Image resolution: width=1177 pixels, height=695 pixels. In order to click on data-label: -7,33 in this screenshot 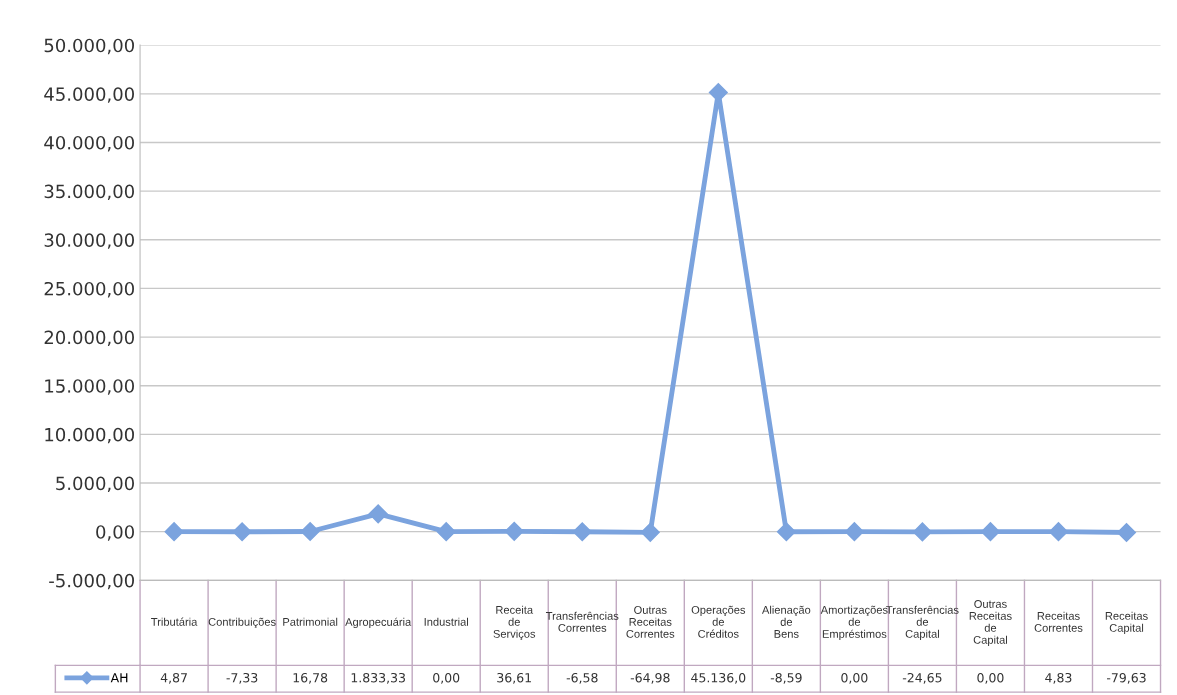, I will do `click(242, 678)`.